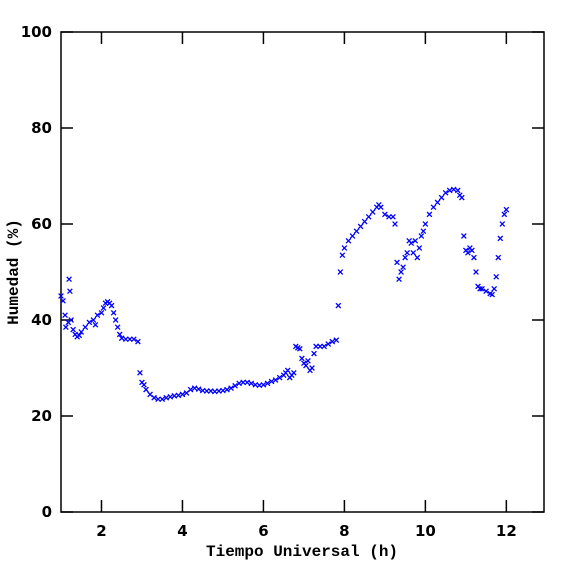 This screenshot has width=574, height=574. Describe the element at coordinates (41, 224) in the screenshot. I see `y-tick-label: 60` at that location.